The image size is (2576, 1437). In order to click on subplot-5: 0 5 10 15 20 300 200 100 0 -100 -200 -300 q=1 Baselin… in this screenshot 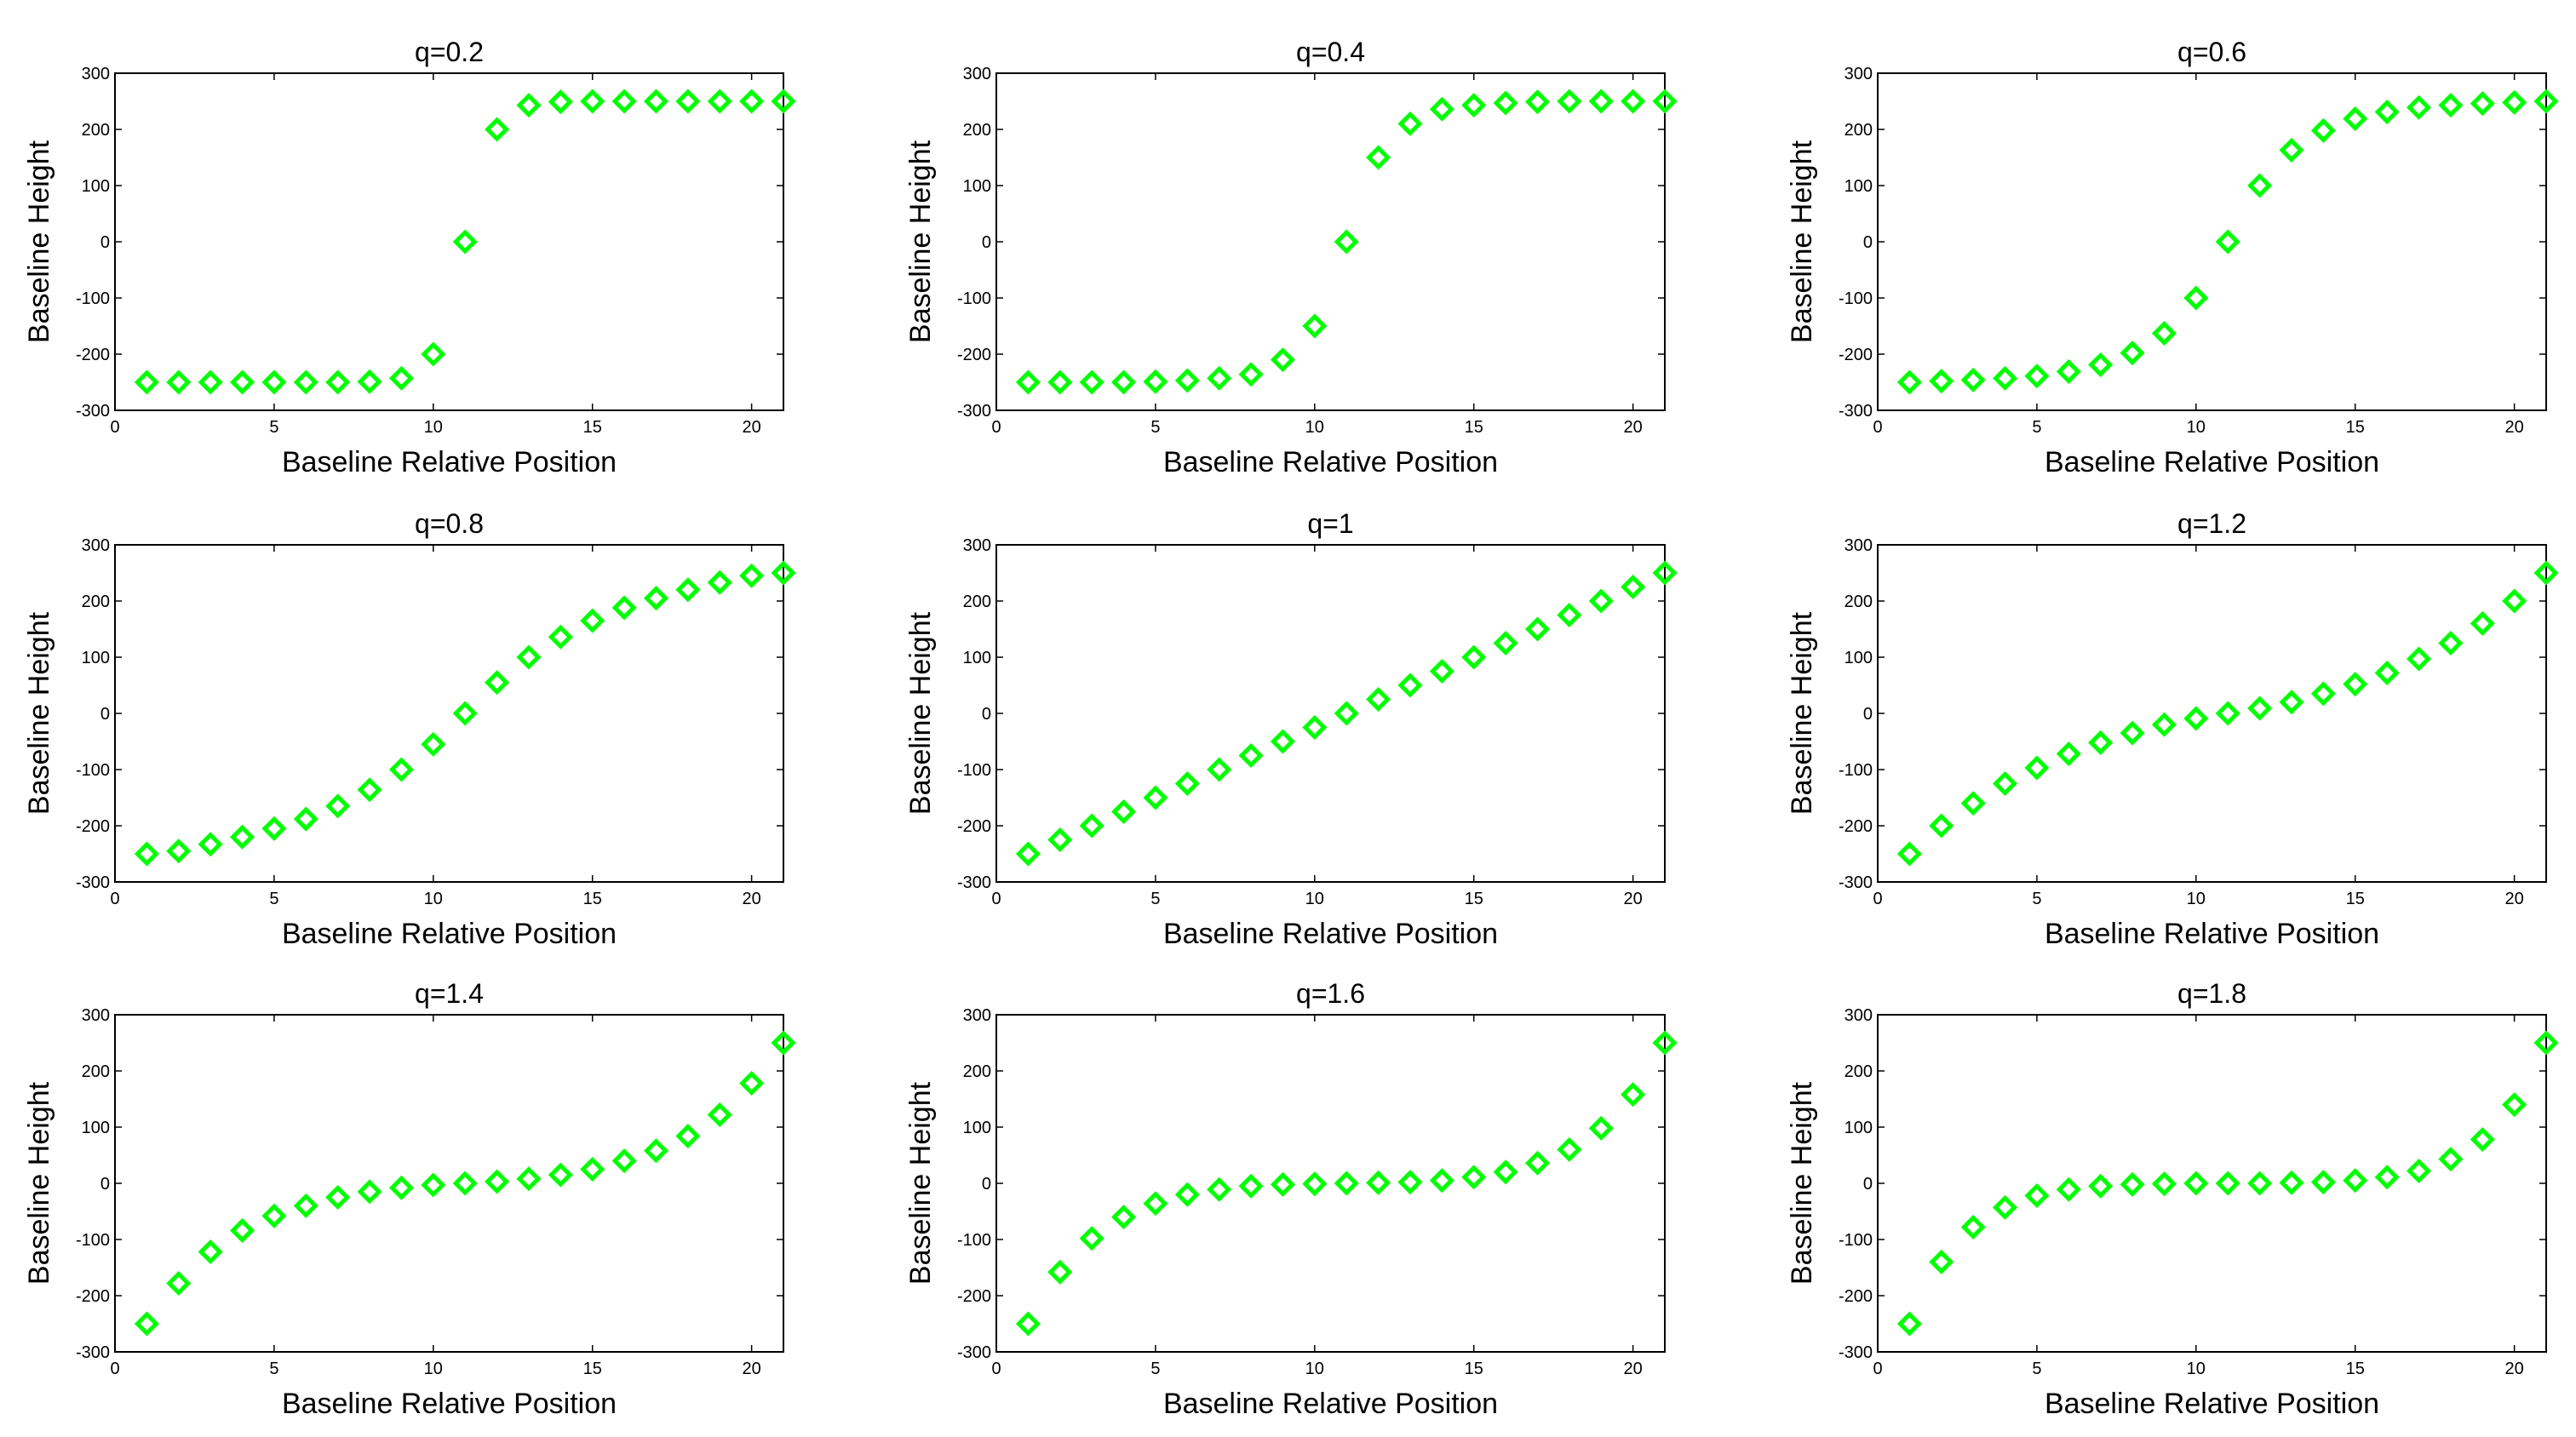, I will do `click(1291, 729)`.